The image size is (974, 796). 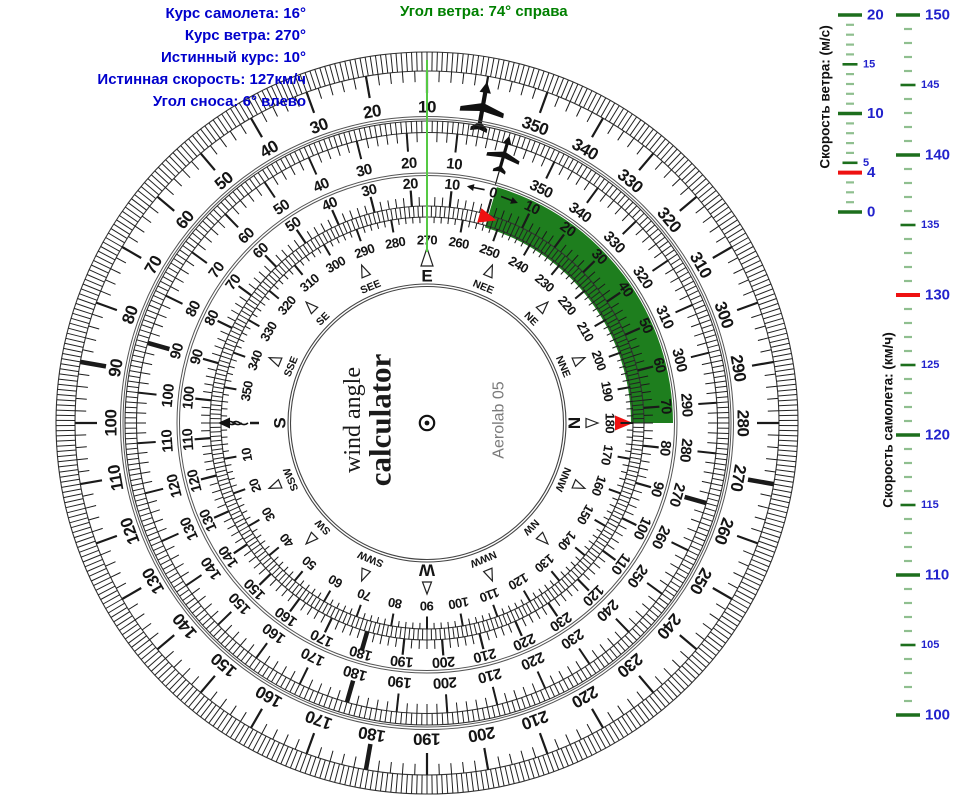 I want to click on svg-text: 105, so click(x=930, y=645).